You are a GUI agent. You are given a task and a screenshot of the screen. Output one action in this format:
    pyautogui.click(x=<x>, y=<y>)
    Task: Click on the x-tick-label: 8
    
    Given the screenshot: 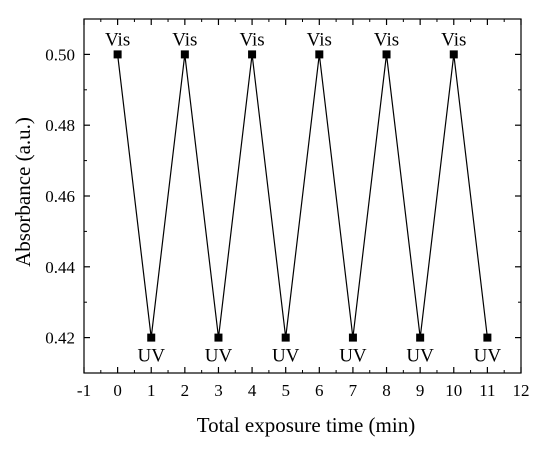 What is the action you would take?
    pyautogui.click(x=386, y=390)
    